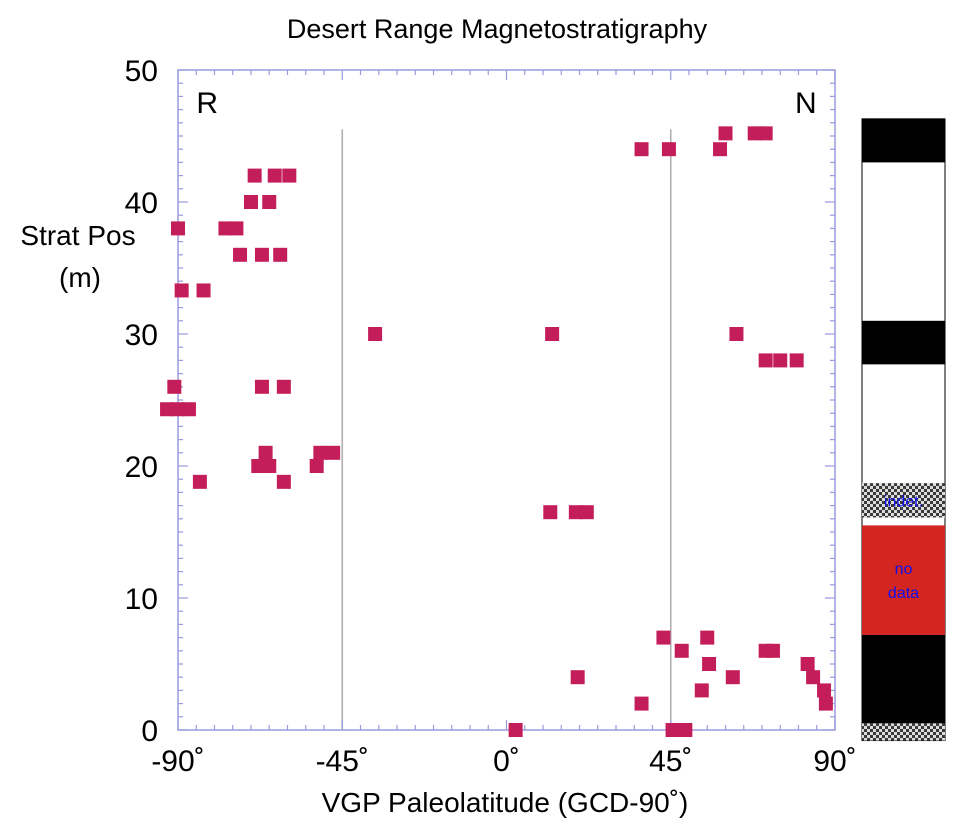 The width and height of the screenshot is (955, 825). Describe the element at coordinates (904, 569) in the screenshot. I see `polarity-zone-label: no` at that location.